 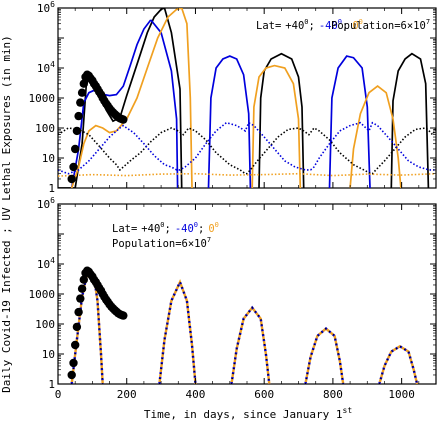 What do you see at coordinates (211, 229) in the screenshot?
I see `bottom-legend-lat-0: 0` at bounding box center [211, 229].